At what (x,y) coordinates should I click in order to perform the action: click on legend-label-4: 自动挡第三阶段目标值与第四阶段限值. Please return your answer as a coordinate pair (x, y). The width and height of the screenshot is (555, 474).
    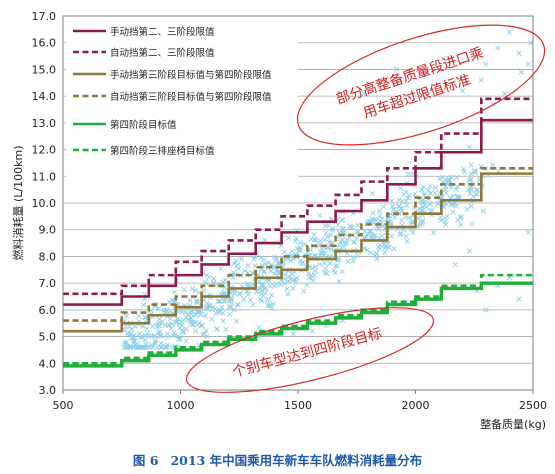
    Looking at the image, I should click on (191, 97).